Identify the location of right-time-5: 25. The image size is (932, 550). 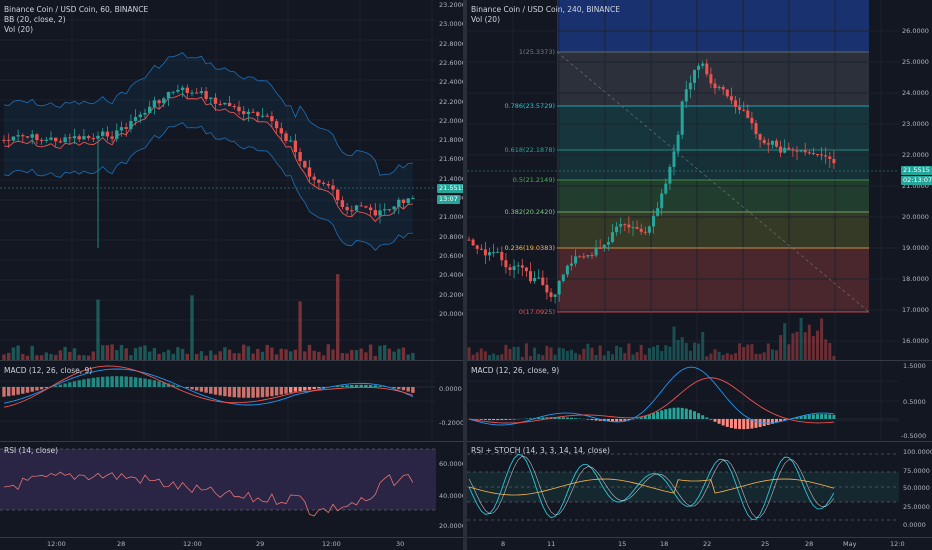
(765, 544).